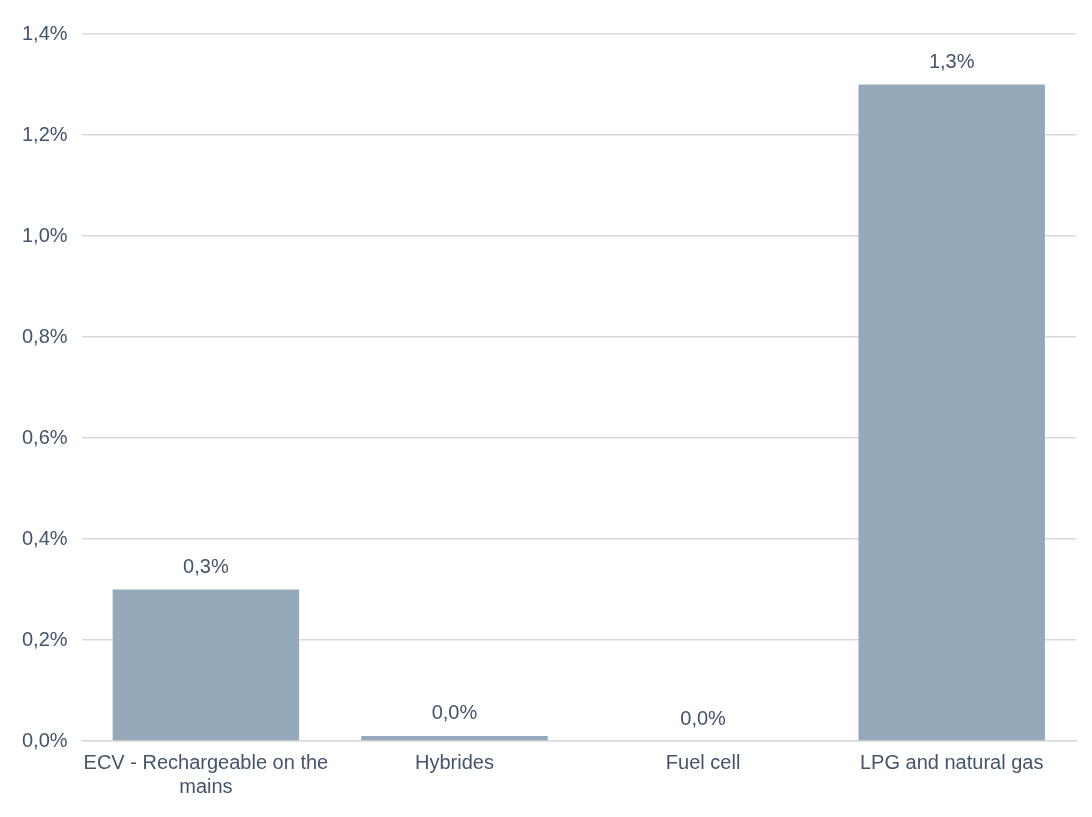 This screenshot has height=817, width=1092. What do you see at coordinates (206, 566) in the screenshot?
I see `data-label: 0,3%` at bounding box center [206, 566].